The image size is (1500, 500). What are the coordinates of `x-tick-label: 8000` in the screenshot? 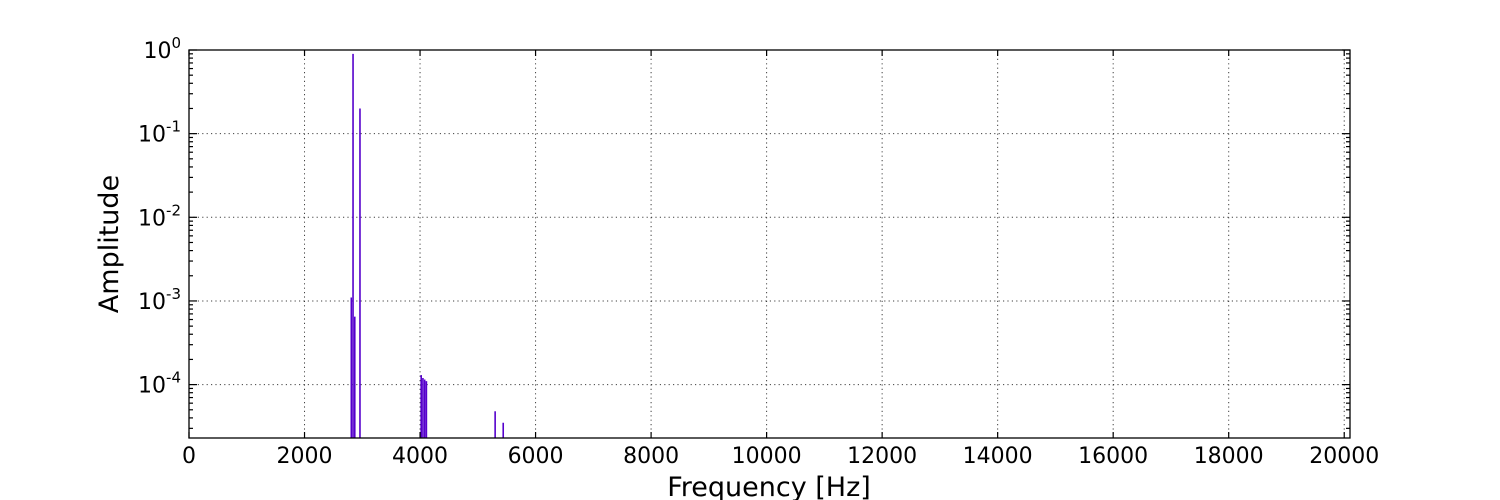 It's located at (651, 456).